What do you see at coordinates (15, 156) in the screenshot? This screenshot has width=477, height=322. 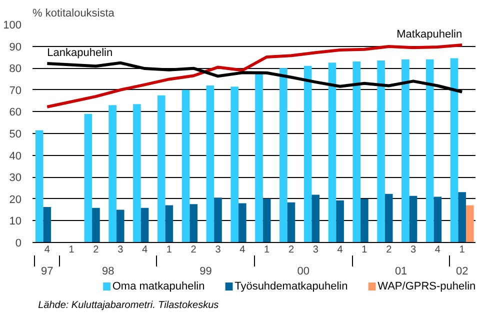 I see `y-tick-label: 40` at bounding box center [15, 156].